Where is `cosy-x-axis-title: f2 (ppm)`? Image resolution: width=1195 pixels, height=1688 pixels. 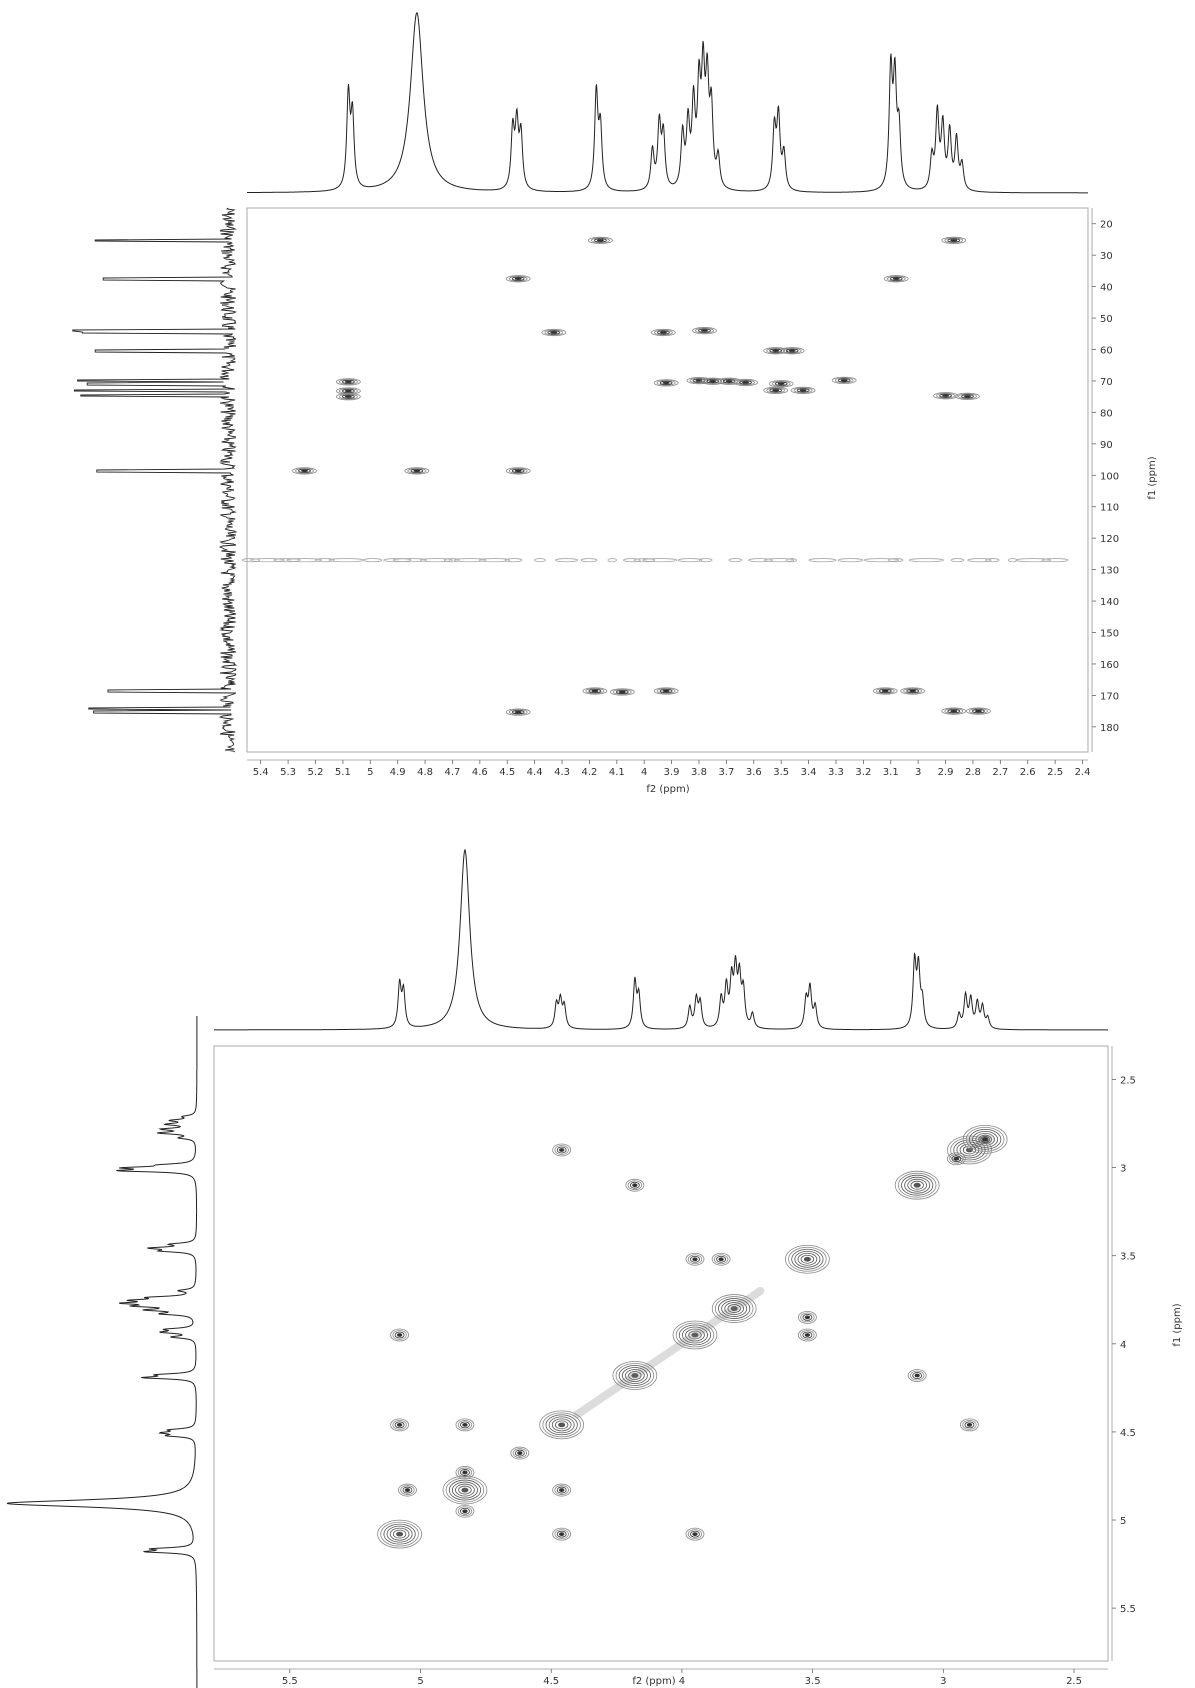
cosy-x-axis-title: f2 (ppm) is located at coordinates (653, 1681).